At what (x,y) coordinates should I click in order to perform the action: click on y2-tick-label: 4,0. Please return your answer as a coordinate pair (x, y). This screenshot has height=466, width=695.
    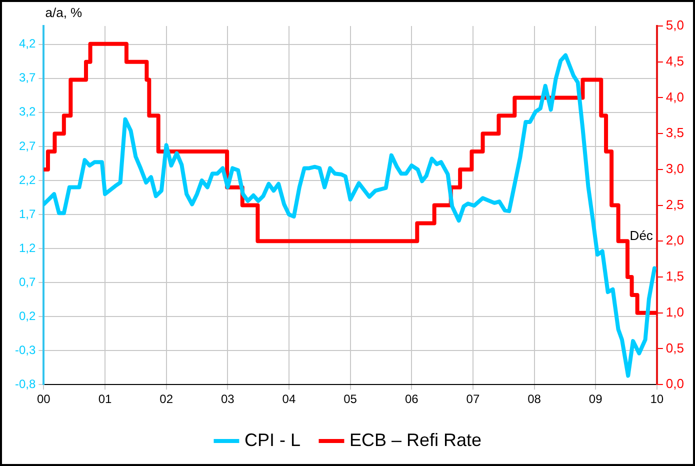
    Looking at the image, I should click on (675, 96).